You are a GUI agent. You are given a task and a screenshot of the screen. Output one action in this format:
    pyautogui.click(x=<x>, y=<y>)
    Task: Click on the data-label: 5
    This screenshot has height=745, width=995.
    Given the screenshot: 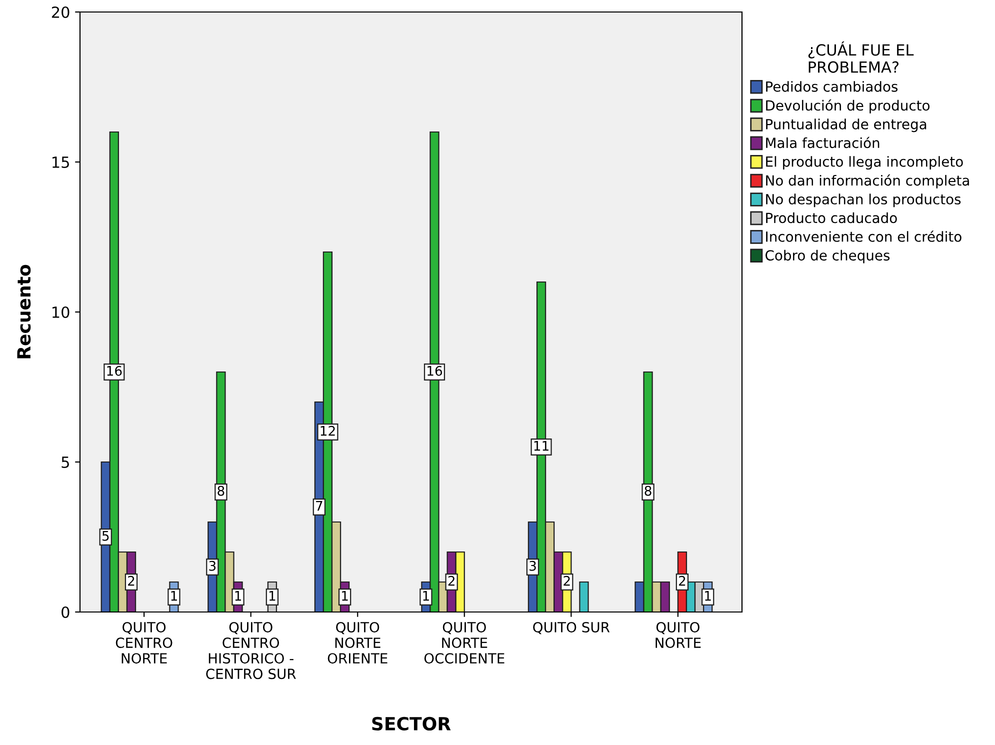 What is the action you would take?
    pyautogui.click(x=105, y=536)
    